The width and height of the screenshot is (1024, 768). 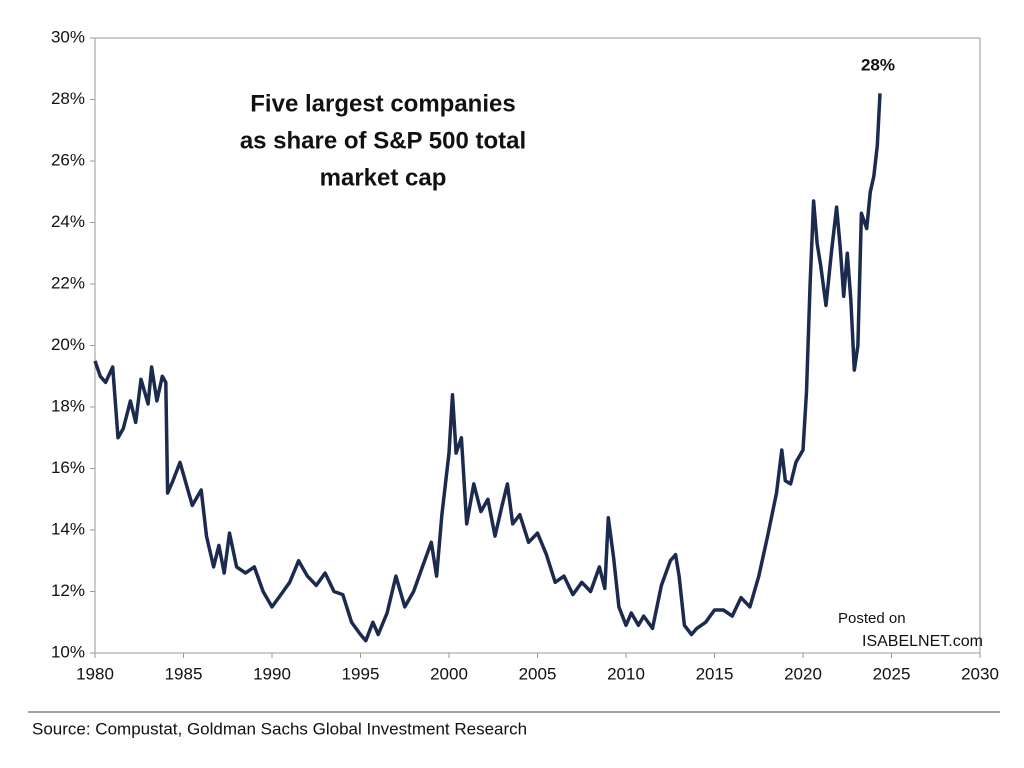 I want to click on y-tick-label: 12%, so click(x=68, y=590).